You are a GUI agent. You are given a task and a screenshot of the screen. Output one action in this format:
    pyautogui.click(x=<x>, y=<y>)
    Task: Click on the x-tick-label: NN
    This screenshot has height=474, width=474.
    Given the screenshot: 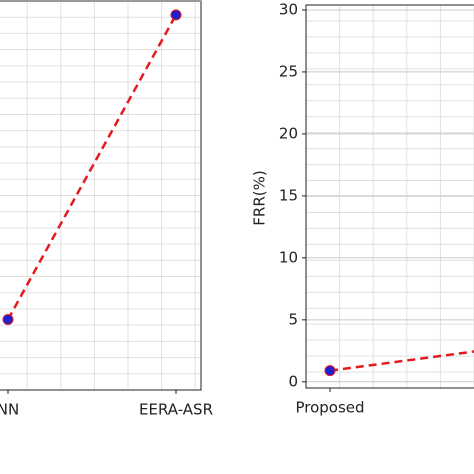 What is the action you would take?
    pyautogui.click(x=9, y=410)
    